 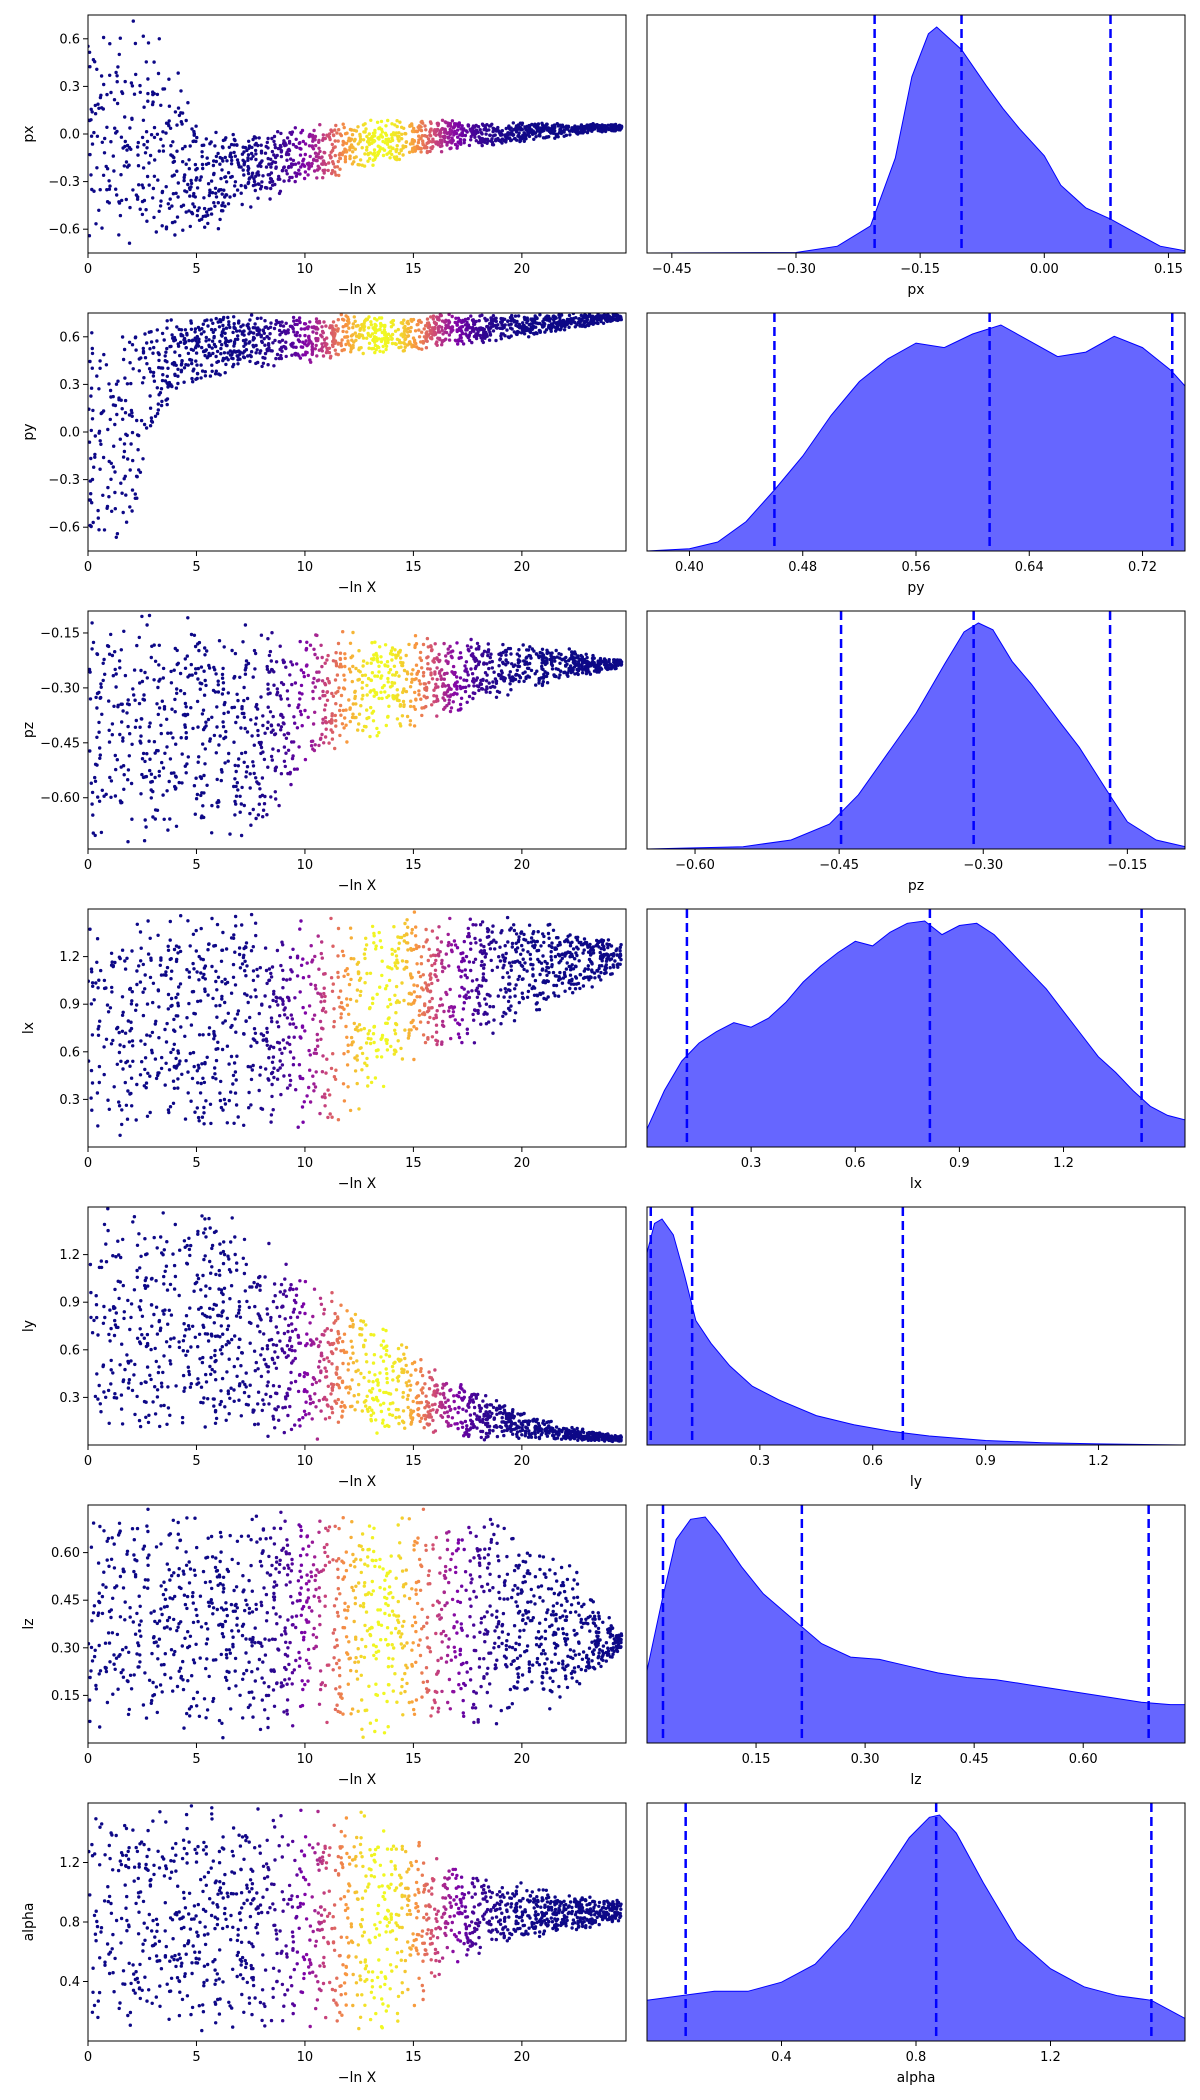 What do you see at coordinates (1168, 269) in the screenshot?
I see `x-tick-label: 0.15` at bounding box center [1168, 269].